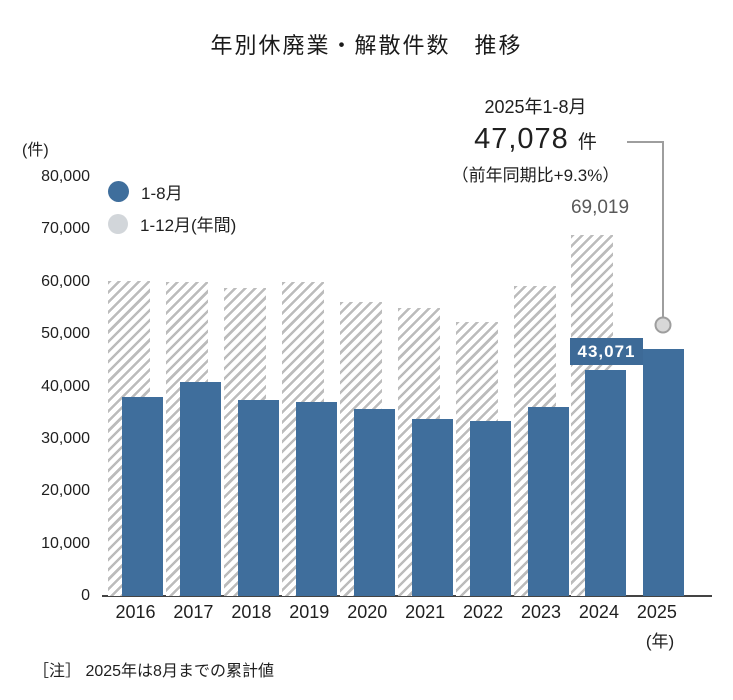 The image size is (733, 700). I want to click on x-tick-label-2022: 2022, so click(483, 612).